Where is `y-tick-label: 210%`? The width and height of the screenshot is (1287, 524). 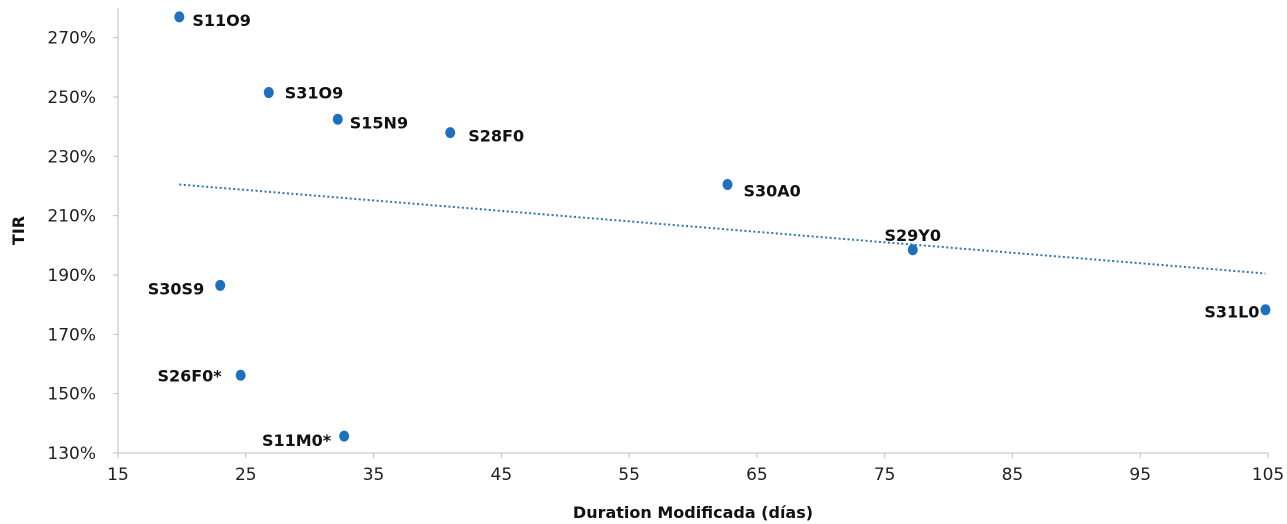 y-tick-label: 210% is located at coordinates (71, 217).